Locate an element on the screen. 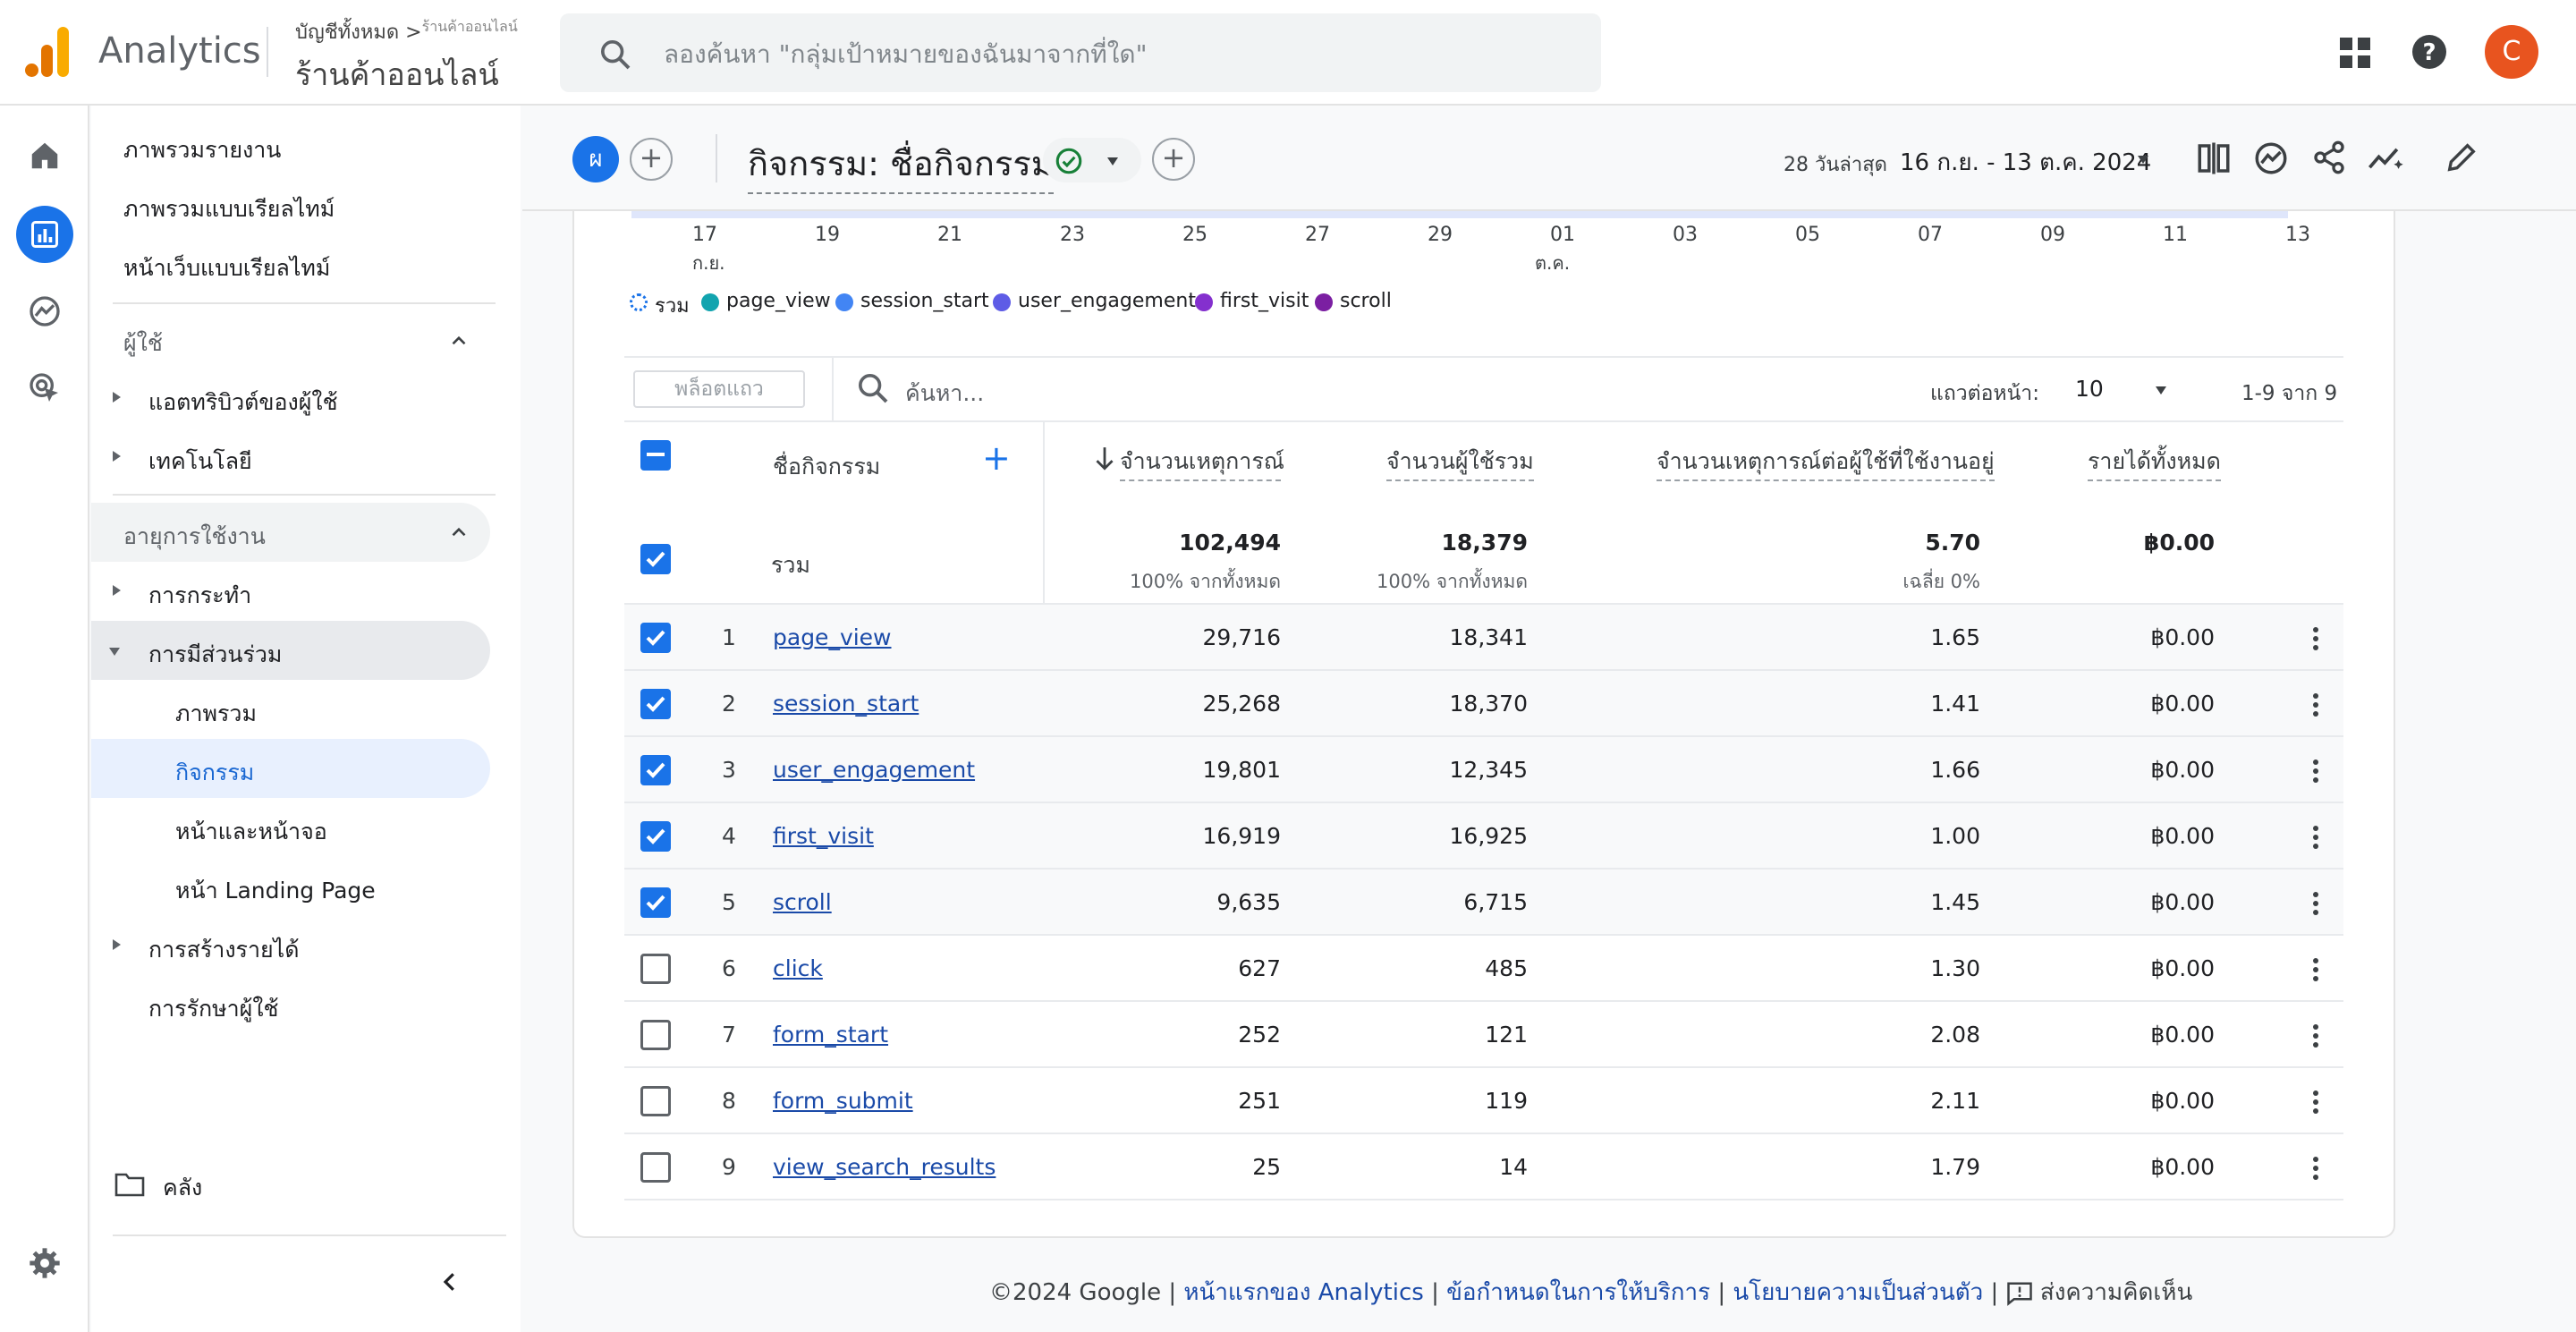 The image size is (2576, 1332). select-all-checkbox is located at coordinates (655, 455).